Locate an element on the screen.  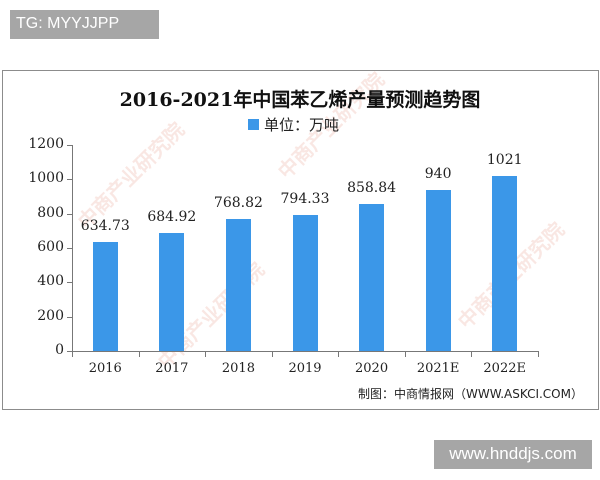
x-tick-label: 2018 is located at coordinates (238, 368).